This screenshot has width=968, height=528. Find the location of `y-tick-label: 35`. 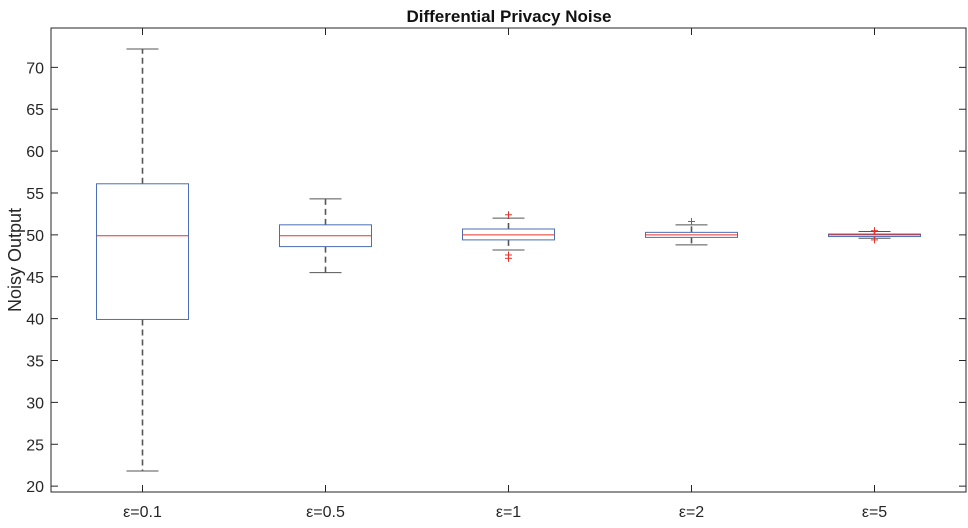

y-tick-label: 35 is located at coordinates (35, 362).